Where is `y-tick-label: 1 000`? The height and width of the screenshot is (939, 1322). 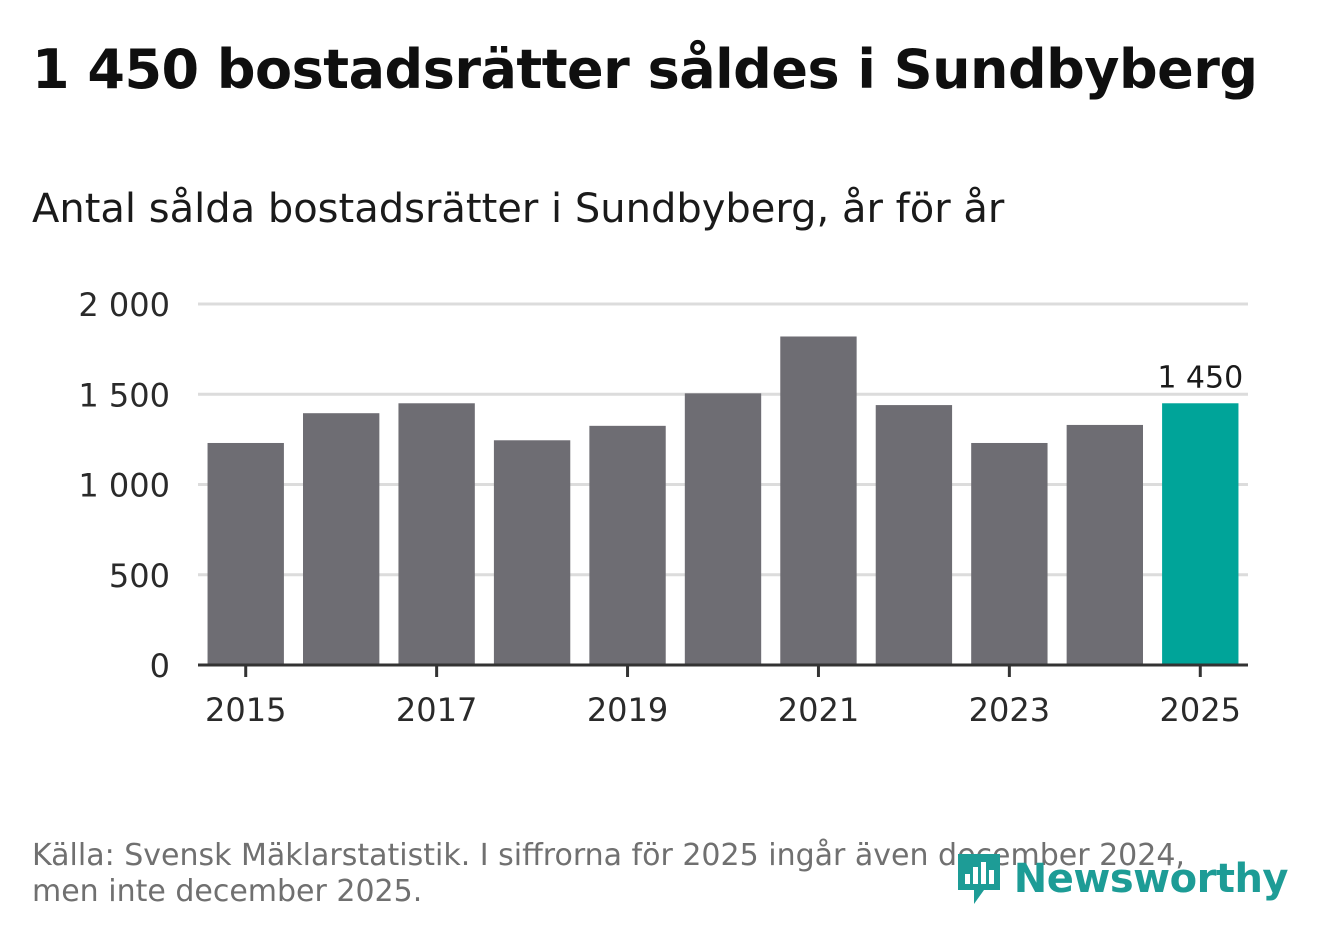 y-tick-label: 1 000 is located at coordinates (124, 486).